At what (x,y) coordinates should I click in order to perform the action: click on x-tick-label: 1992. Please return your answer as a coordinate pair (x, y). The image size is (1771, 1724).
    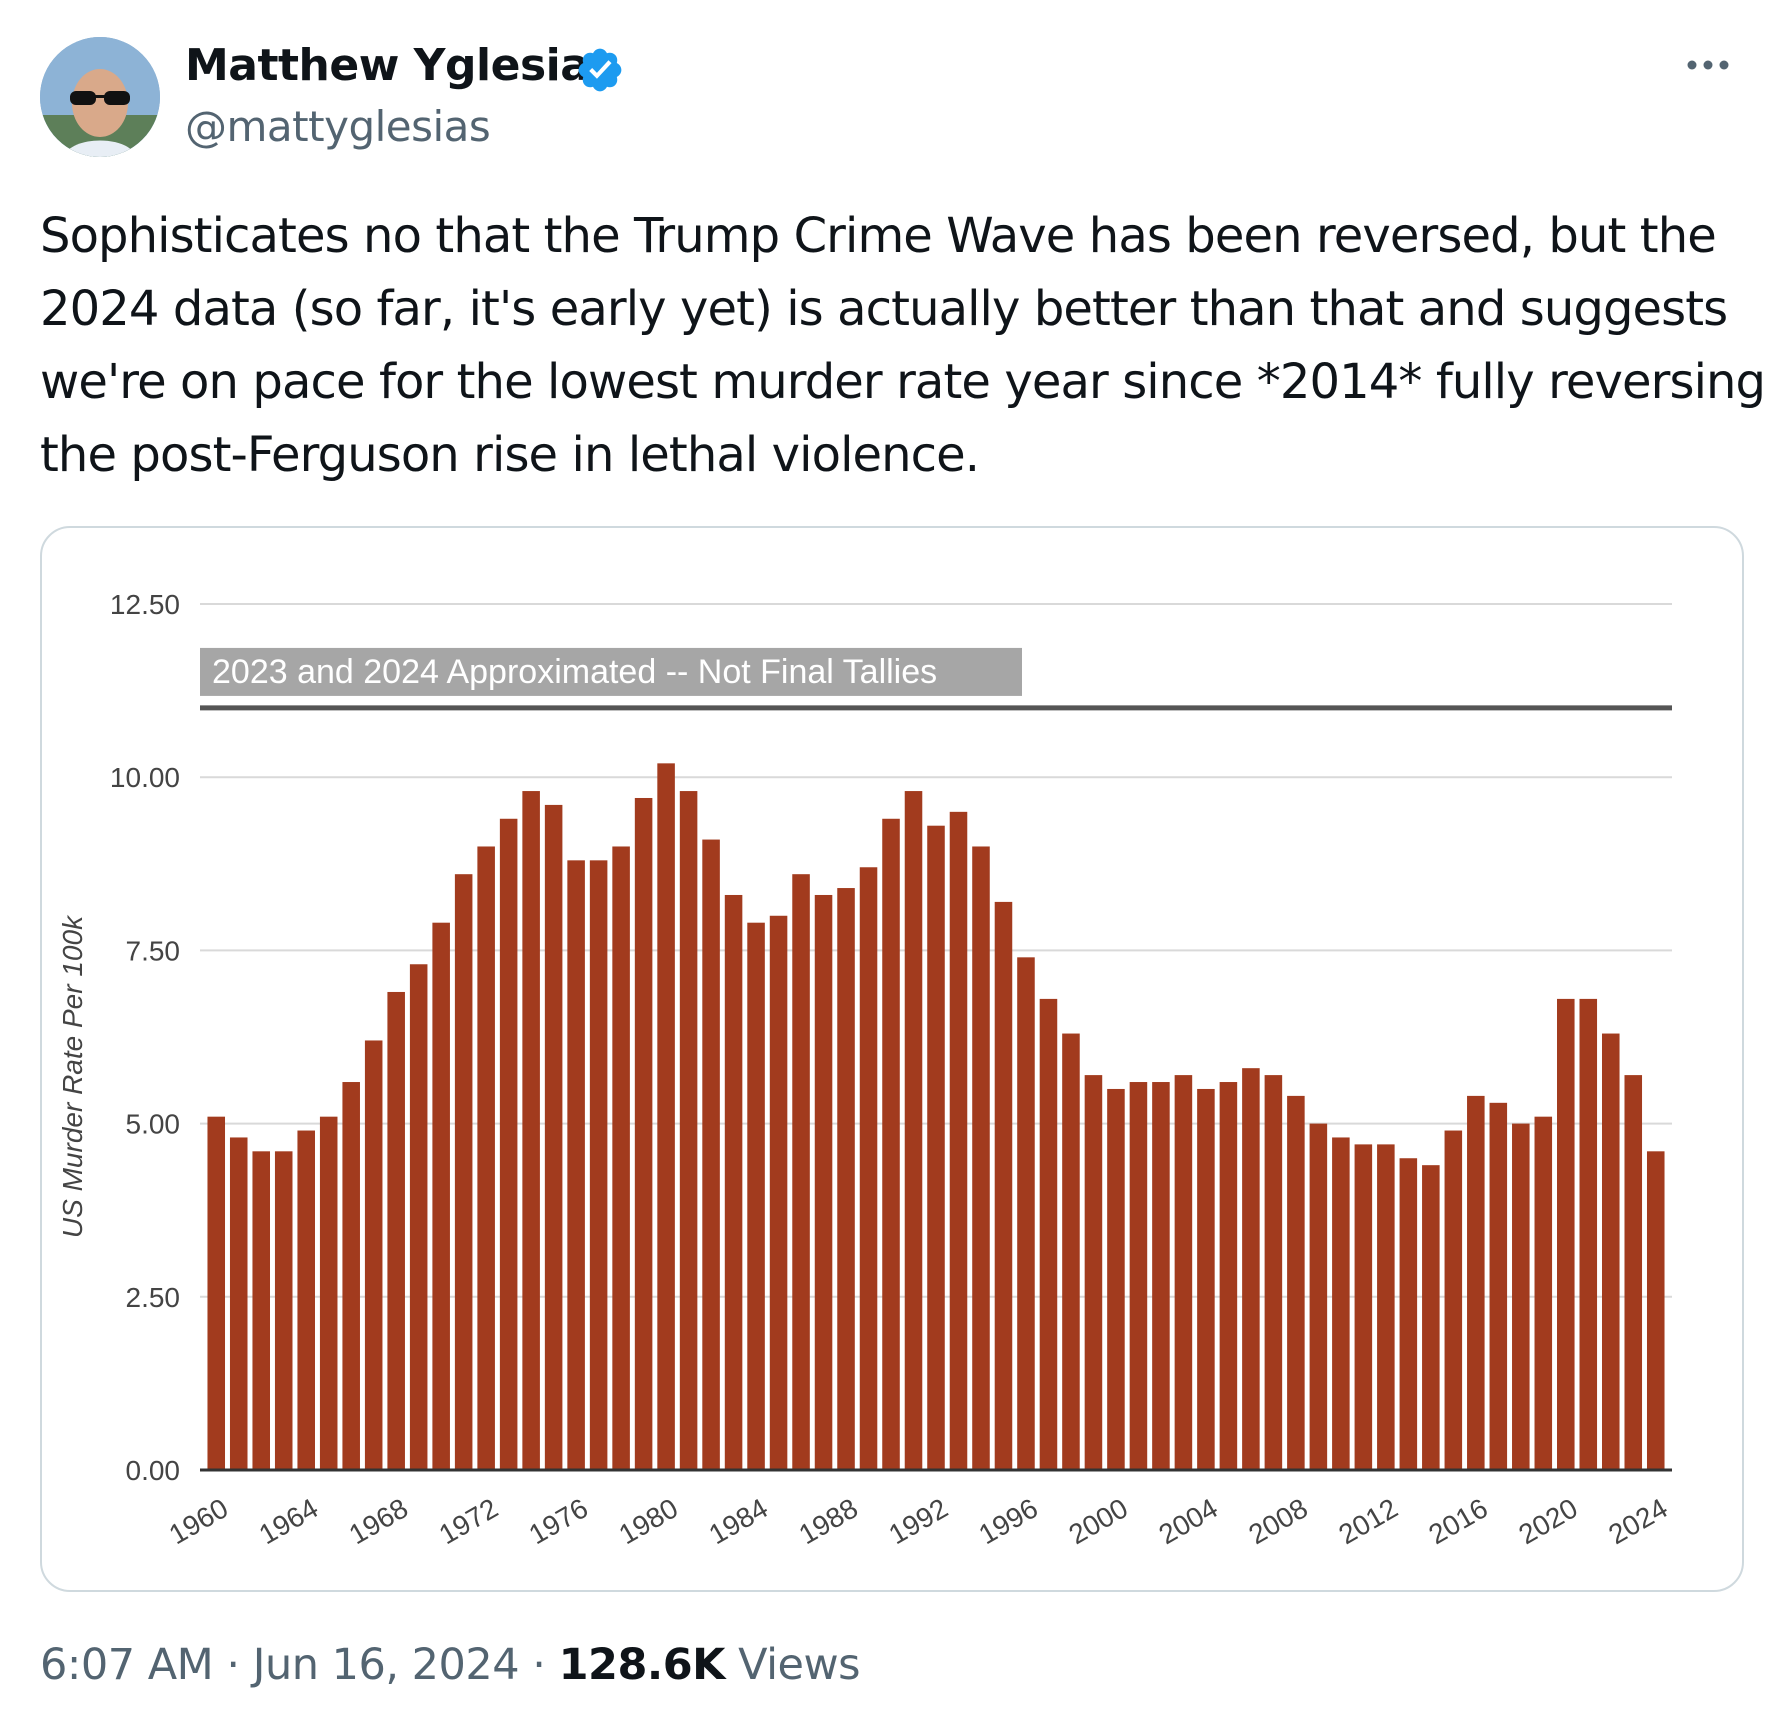
    Looking at the image, I should click on (918, 1521).